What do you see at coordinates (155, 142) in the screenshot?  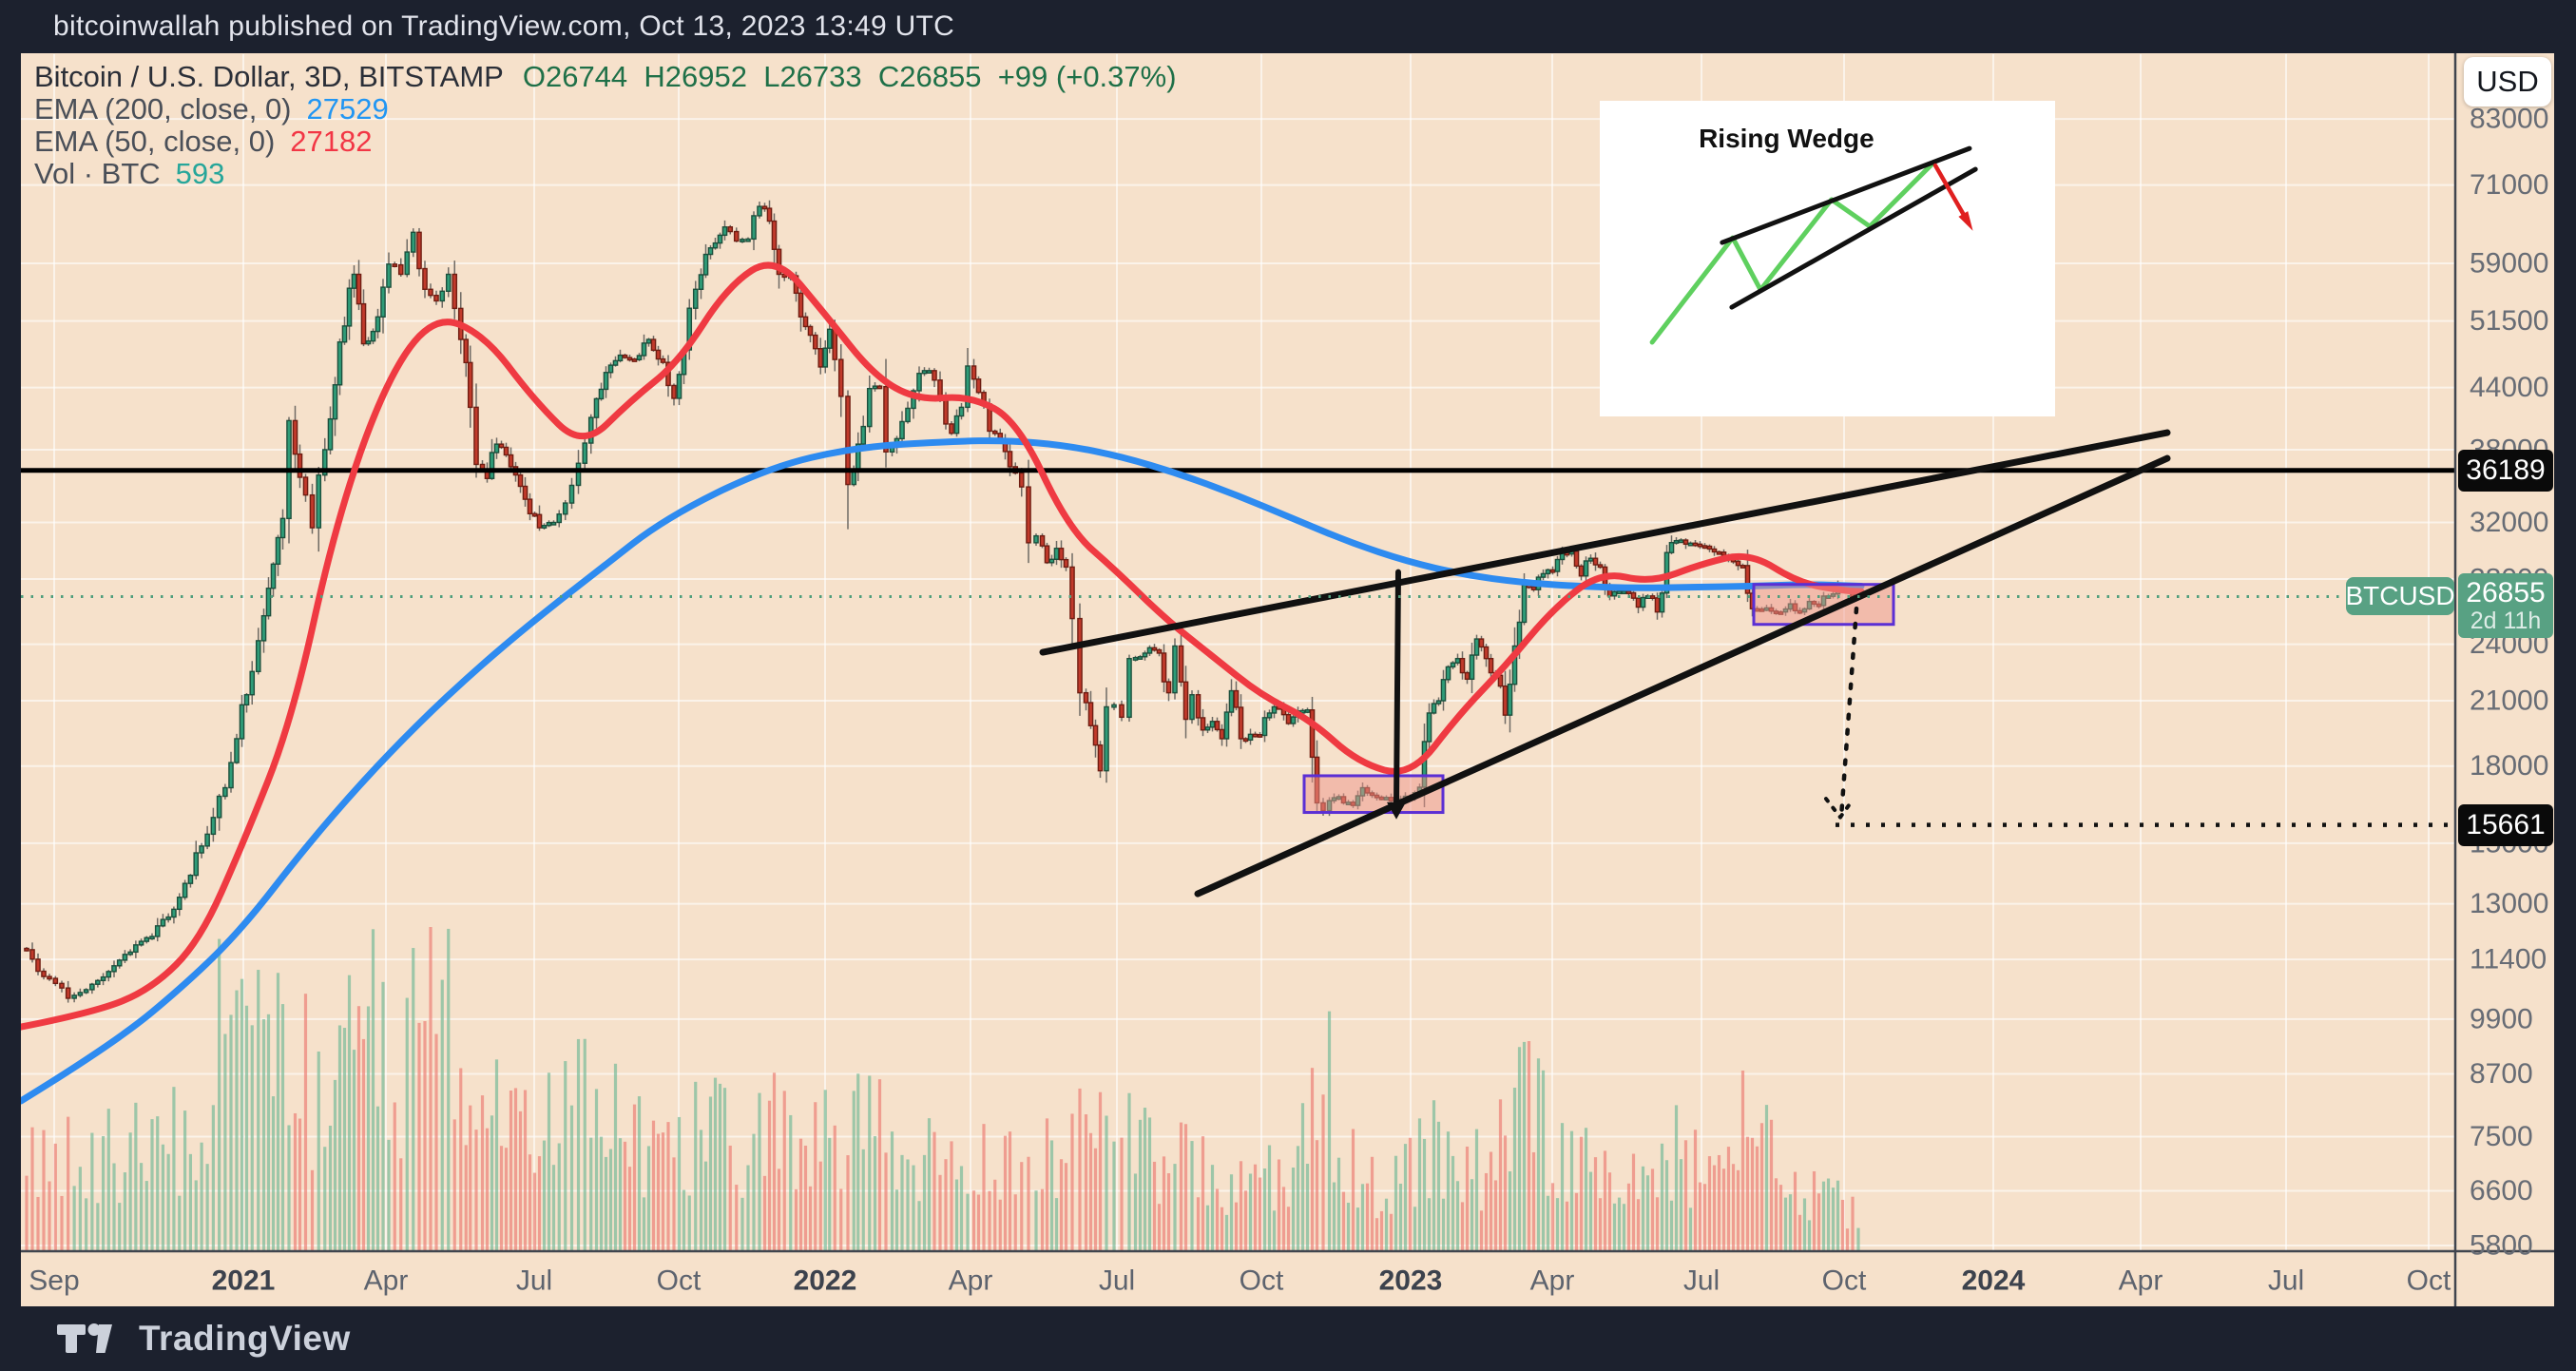 I see `ema50-label: EMA (50, close, 0)` at bounding box center [155, 142].